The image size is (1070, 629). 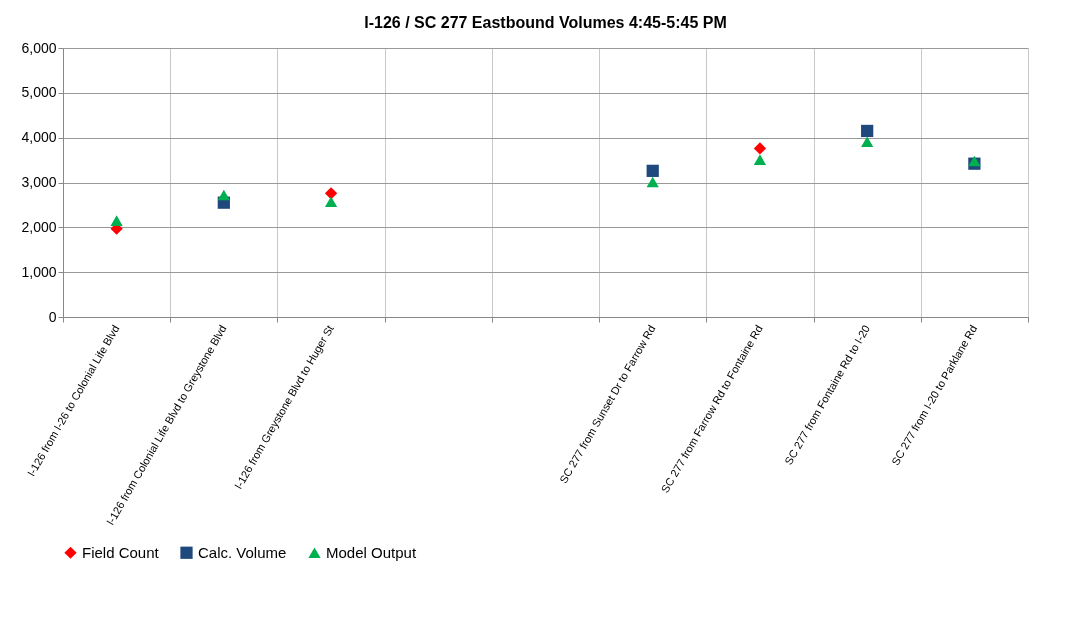 I want to click on legend-label: Calc. Volume, so click(x=242, y=552).